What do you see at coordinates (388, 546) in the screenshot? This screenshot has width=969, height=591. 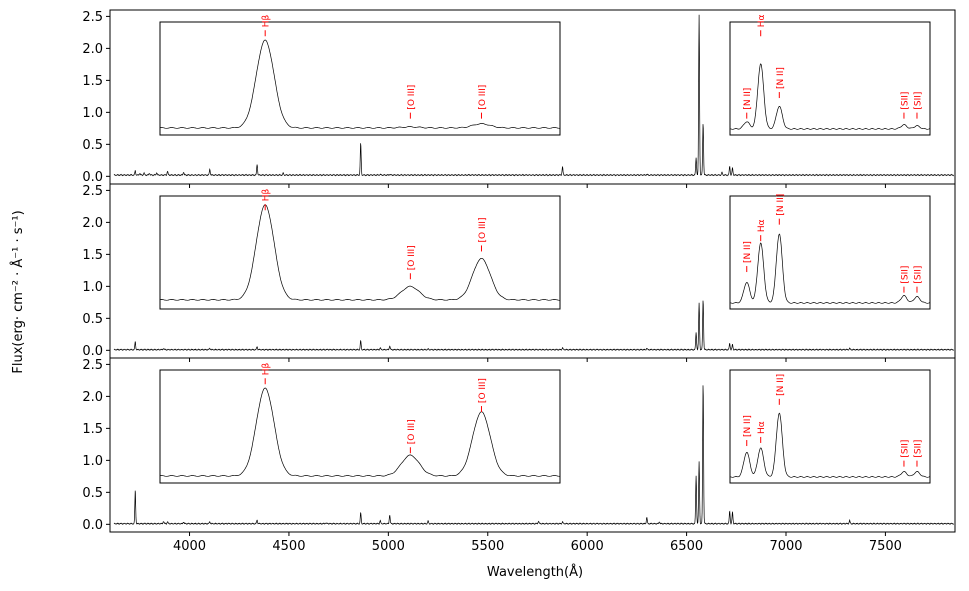 I see `x-tick-label: 5000` at bounding box center [388, 546].